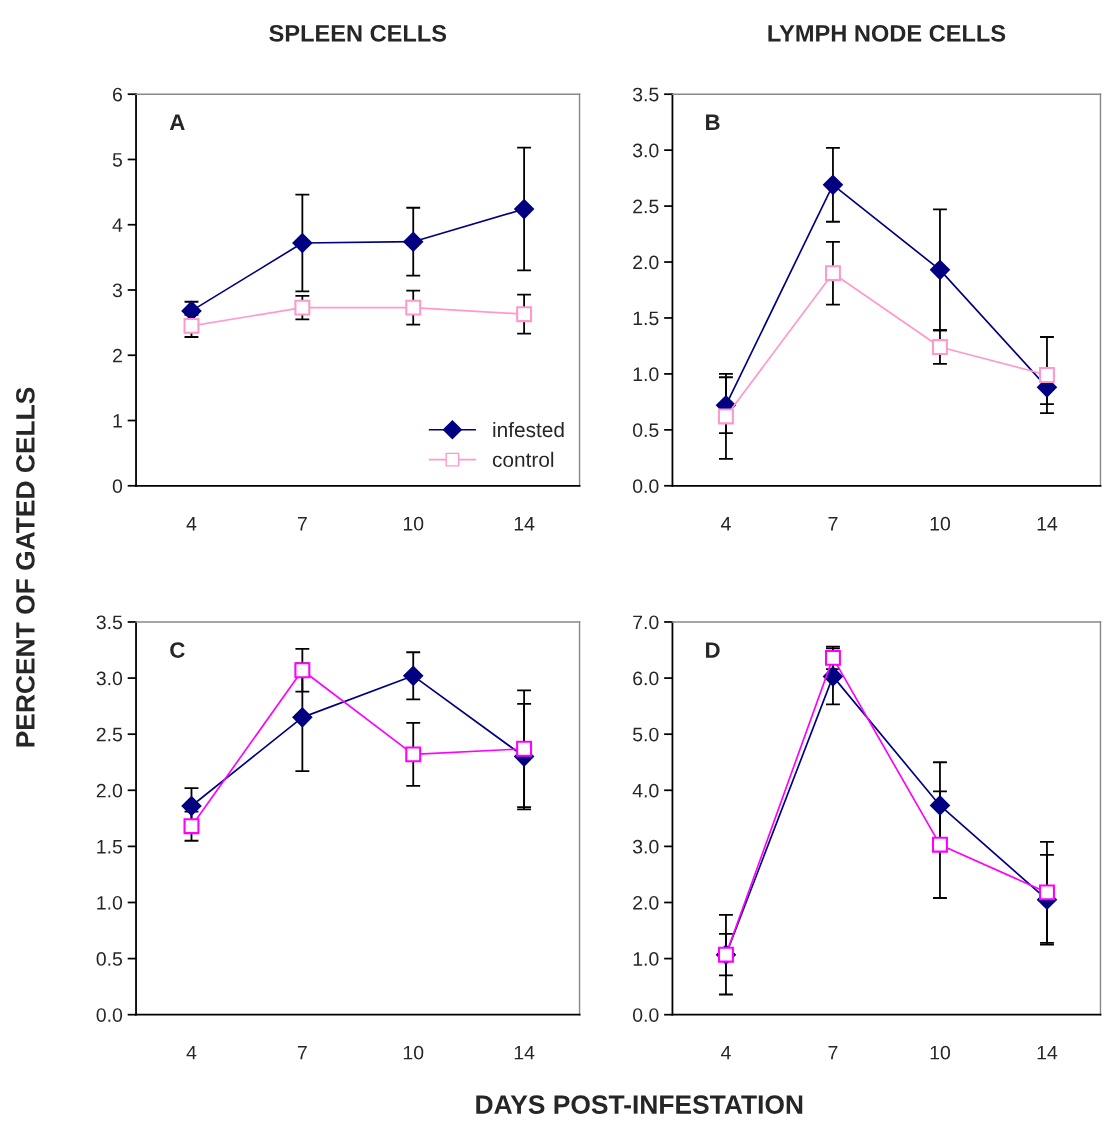 The image size is (1106, 1135). What do you see at coordinates (713, 650) in the screenshot?
I see `annotation: D` at bounding box center [713, 650].